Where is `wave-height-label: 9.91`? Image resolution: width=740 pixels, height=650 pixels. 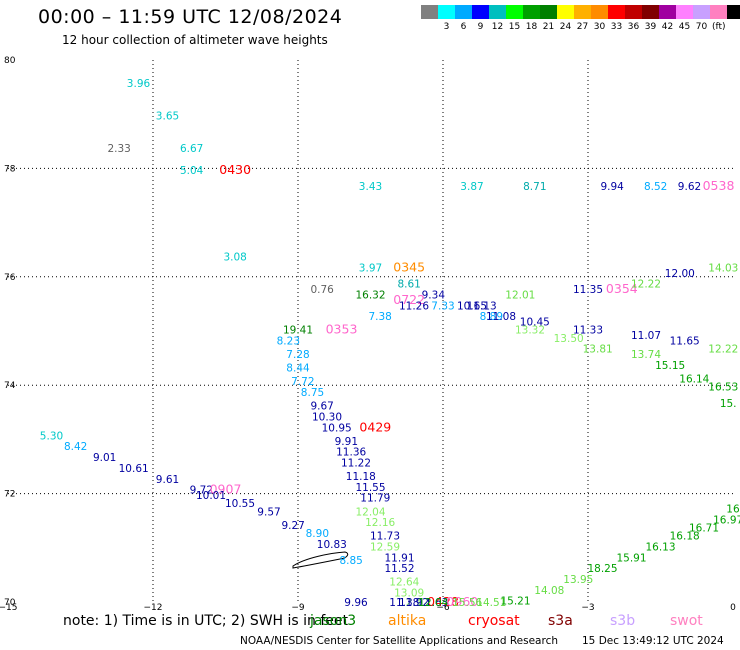 wave-height-label: 9.91 is located at coordinates (346, 442).